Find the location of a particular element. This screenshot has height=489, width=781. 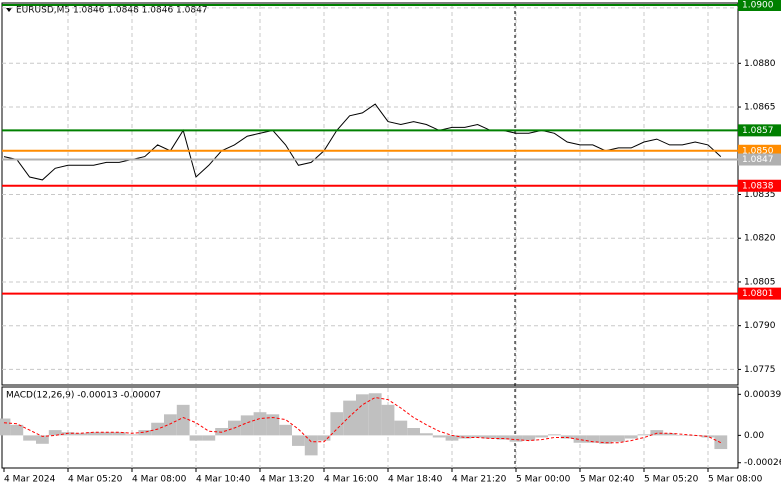

level-label: 1.0838 is located at coordinates (758, 186).